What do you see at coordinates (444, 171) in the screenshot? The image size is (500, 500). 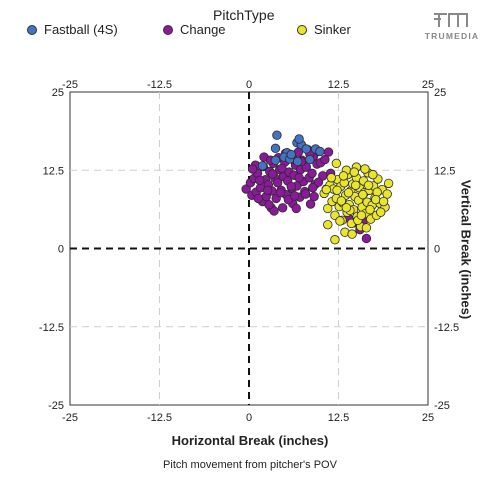 I see `y-tick-label-right: 12.5` at bounding box center [444, 171].